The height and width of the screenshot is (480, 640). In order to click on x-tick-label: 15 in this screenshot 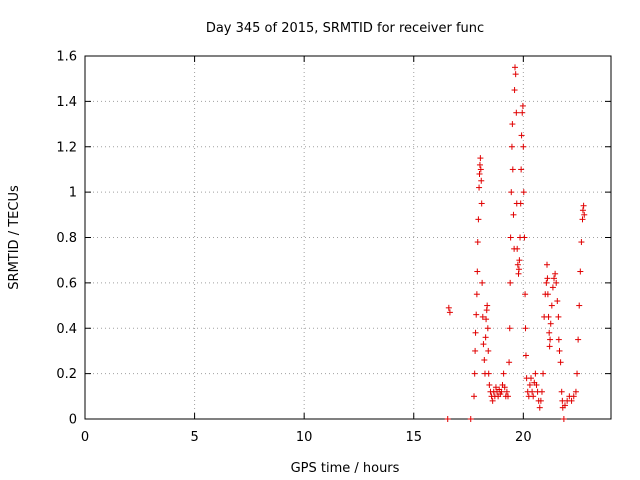, I will do `click(413, 437)`.